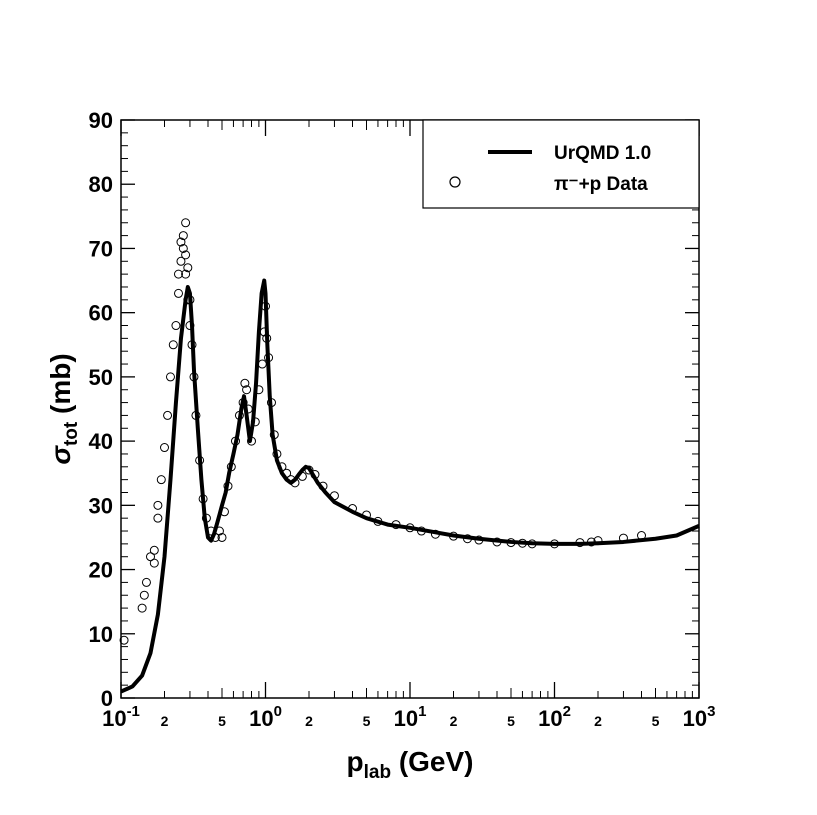 This screenshot has width=817, height=815. What do you see at coordinates (107, 698) in the screenshot?
I see `y-tick-label: 0` at bounding box center [107, 698].